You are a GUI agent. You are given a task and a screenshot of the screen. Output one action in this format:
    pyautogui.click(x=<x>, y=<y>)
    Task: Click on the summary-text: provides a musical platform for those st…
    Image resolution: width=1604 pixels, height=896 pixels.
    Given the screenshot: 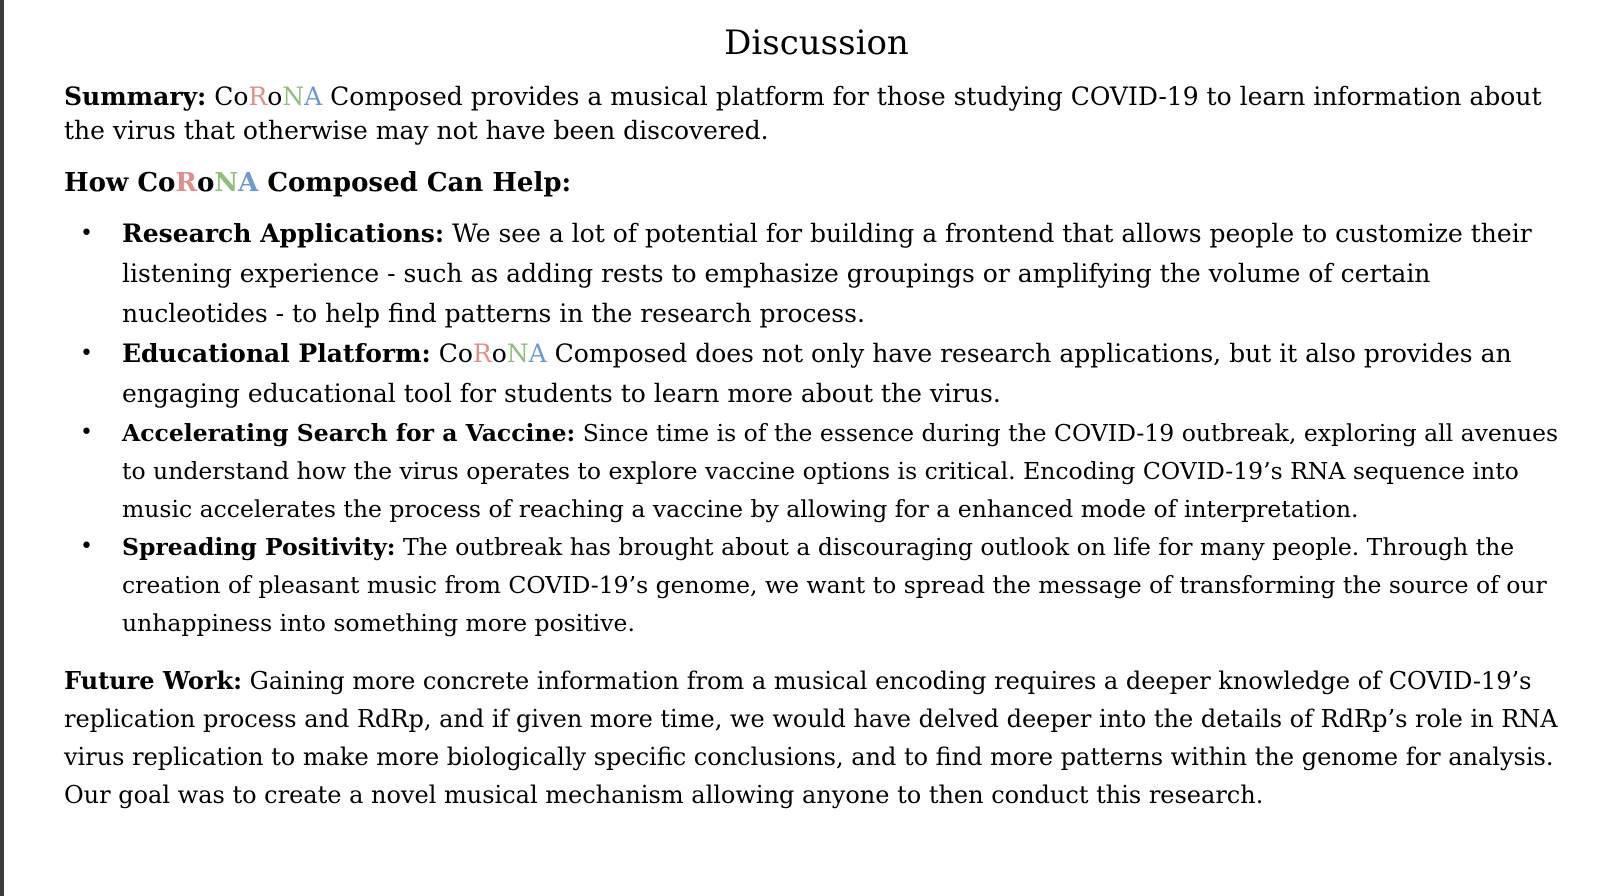 What is the action you would take?
    pyautogui.click(x=803, y=113)
    